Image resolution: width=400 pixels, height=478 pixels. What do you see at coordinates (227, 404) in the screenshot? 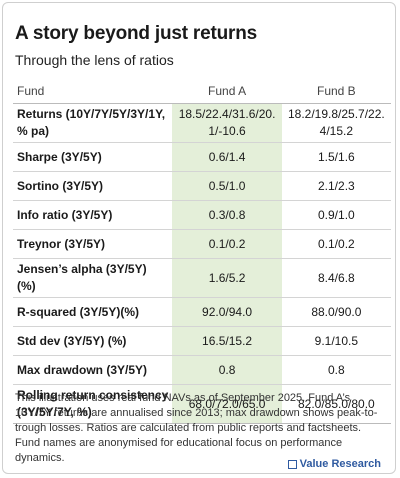
I see `cell: 68.0/72.0/65.0` at bounding box center [227, 404].